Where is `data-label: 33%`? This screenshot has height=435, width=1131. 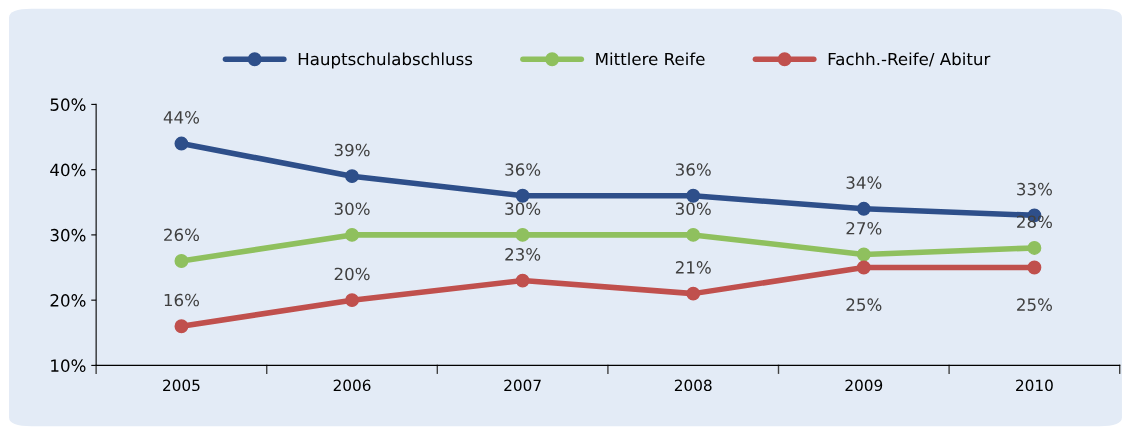
data-label: 33% is located at coordinates (1034, 189).